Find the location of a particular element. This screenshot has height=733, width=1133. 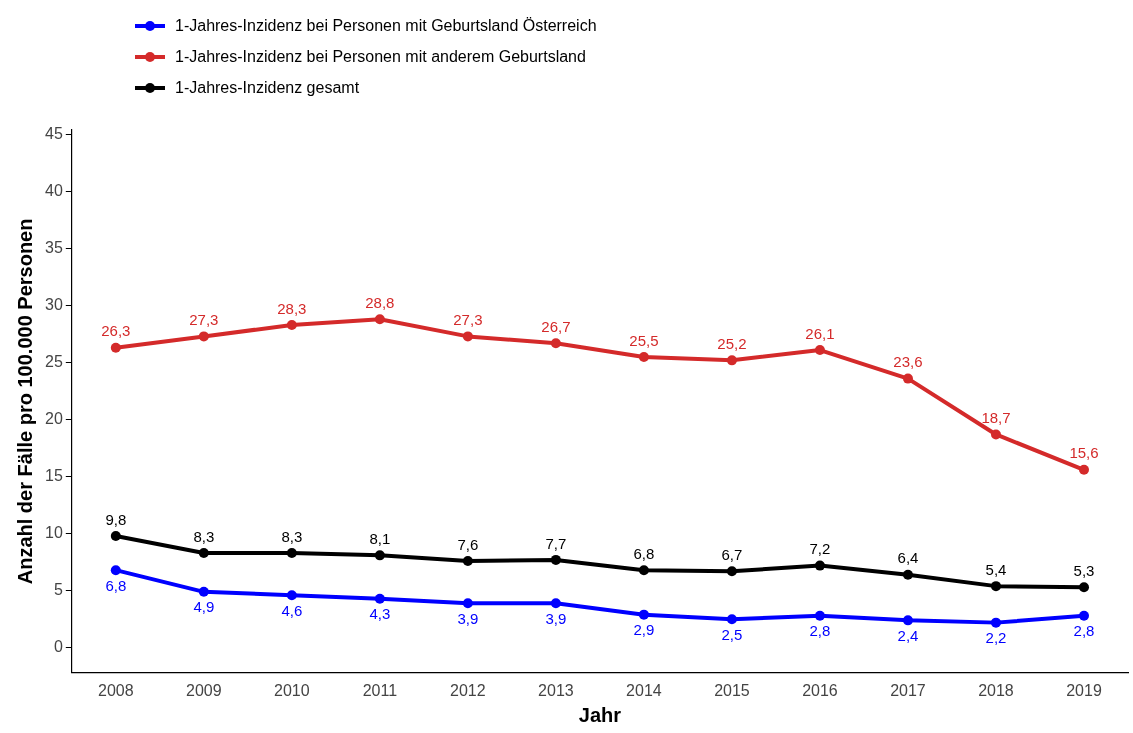

legend-label: 1-Jahres-Inzidenz bei Personen mit Geburtsland Österreich is located at coordinates (386, 25).